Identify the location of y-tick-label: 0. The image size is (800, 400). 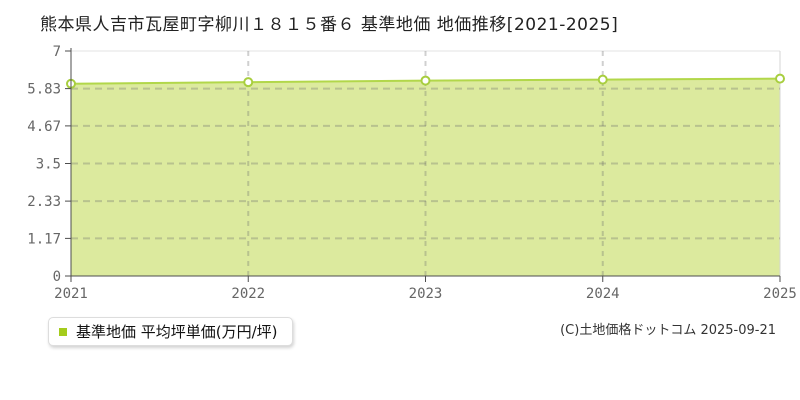
(57, 277).